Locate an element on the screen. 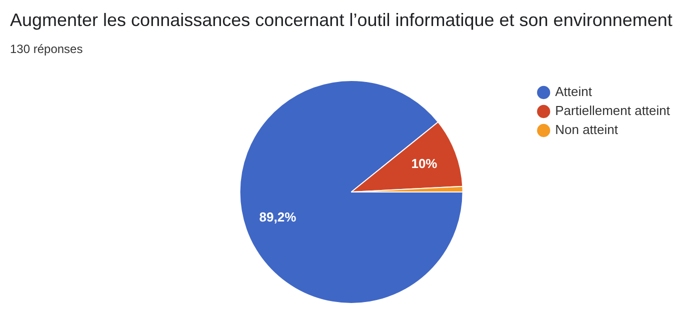 The image size is (700, 310). legend-label: Partiellement atteint is located at coordinates (612, 110).